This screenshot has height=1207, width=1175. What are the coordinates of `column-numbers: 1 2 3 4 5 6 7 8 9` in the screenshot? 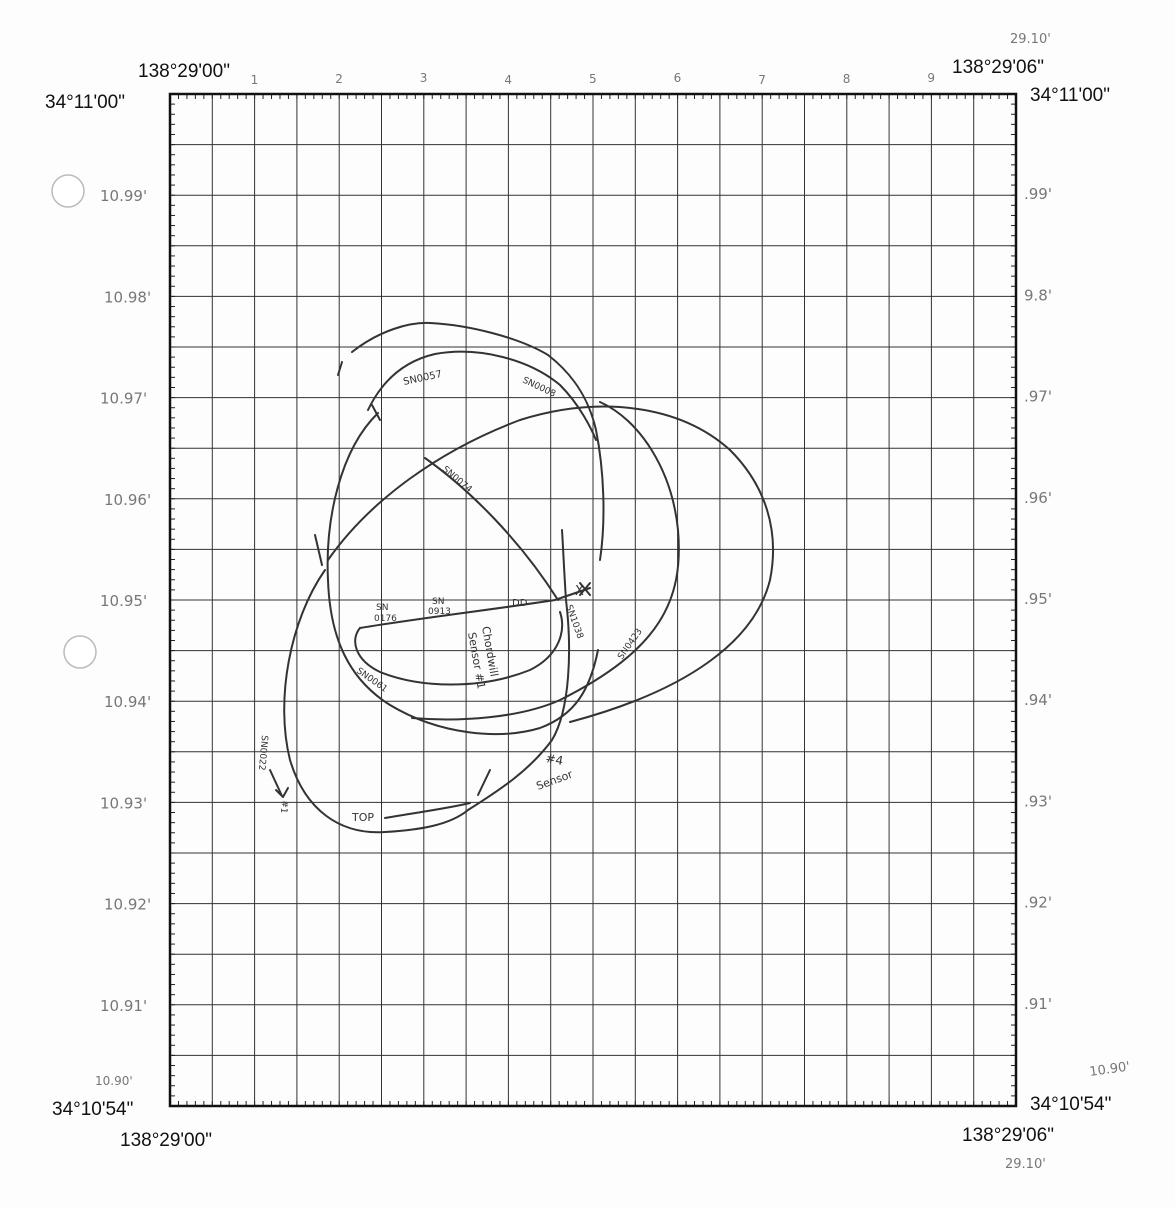 It's located at (593, 79).